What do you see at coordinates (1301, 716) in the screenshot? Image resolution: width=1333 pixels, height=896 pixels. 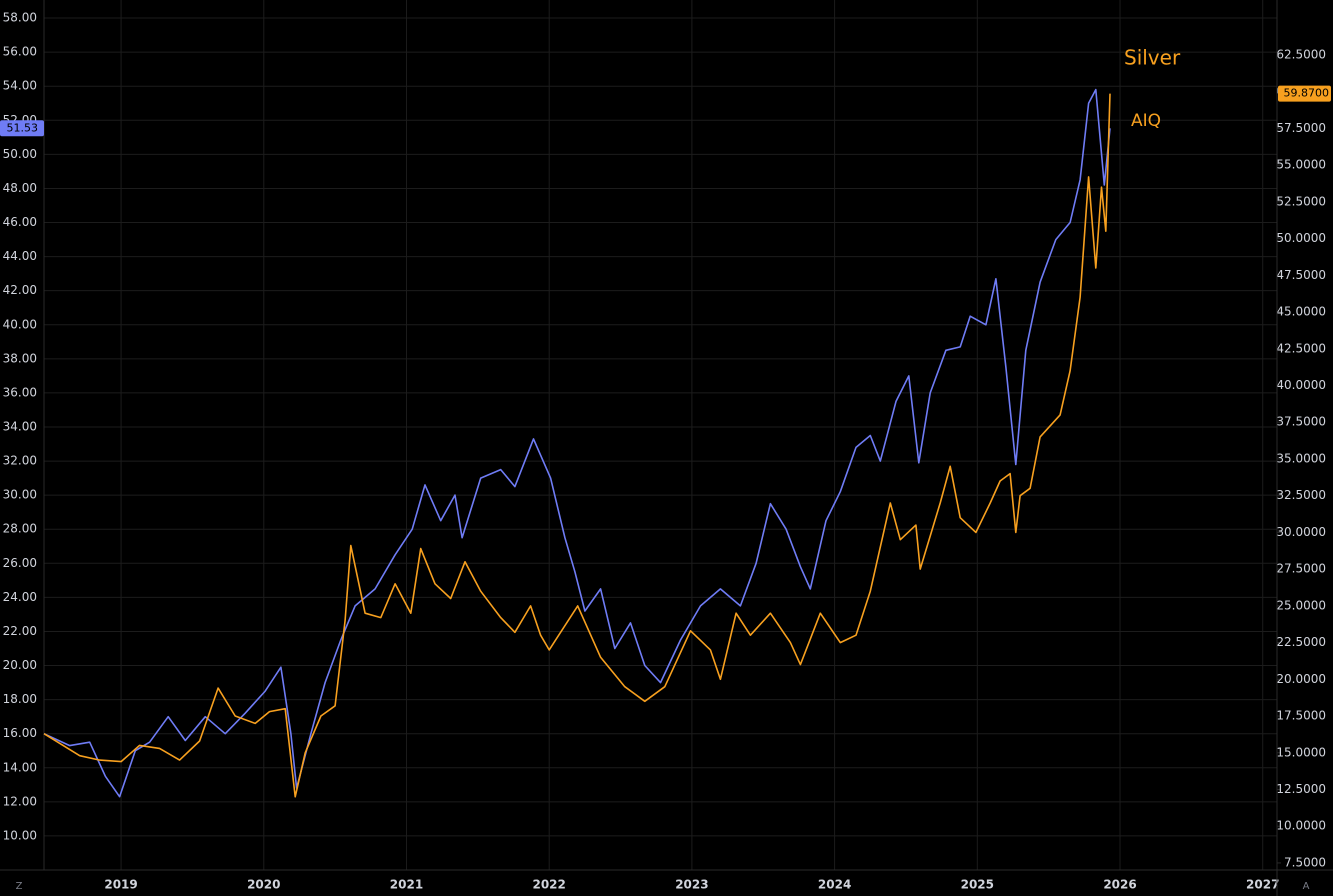 I see `y2-tick-label: 17.5000` at bounding box center [1301, 716].